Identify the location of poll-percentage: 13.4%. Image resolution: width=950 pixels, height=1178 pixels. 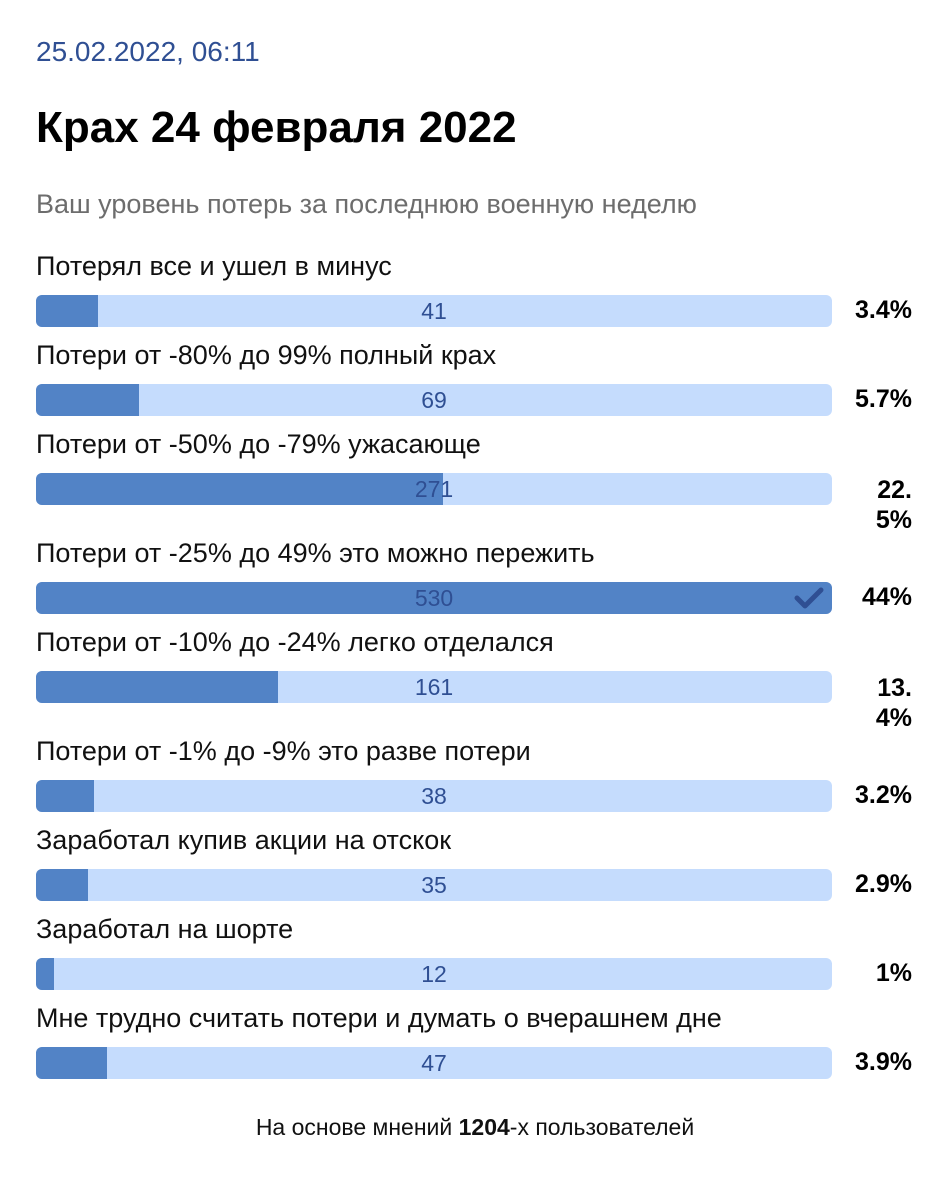
(893, 703).